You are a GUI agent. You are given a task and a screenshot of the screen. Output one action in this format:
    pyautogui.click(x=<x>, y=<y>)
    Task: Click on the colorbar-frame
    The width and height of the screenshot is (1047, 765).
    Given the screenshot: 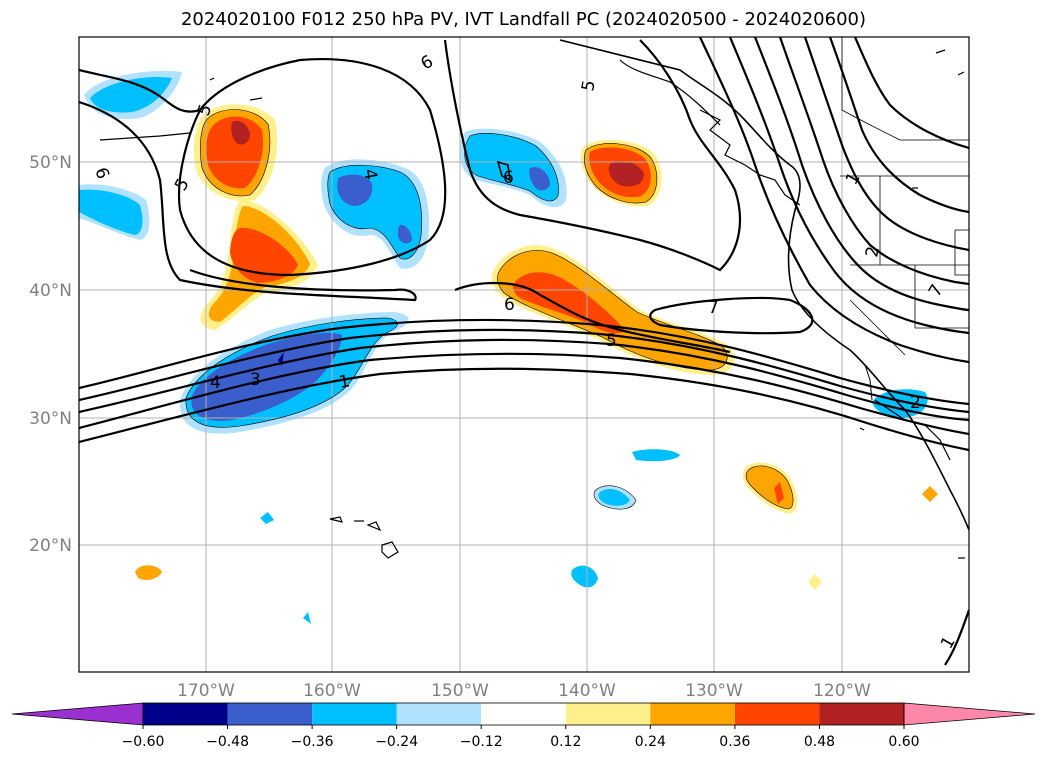 What is the action you would take?
    pyautogui.click(x=523, y=714)
    